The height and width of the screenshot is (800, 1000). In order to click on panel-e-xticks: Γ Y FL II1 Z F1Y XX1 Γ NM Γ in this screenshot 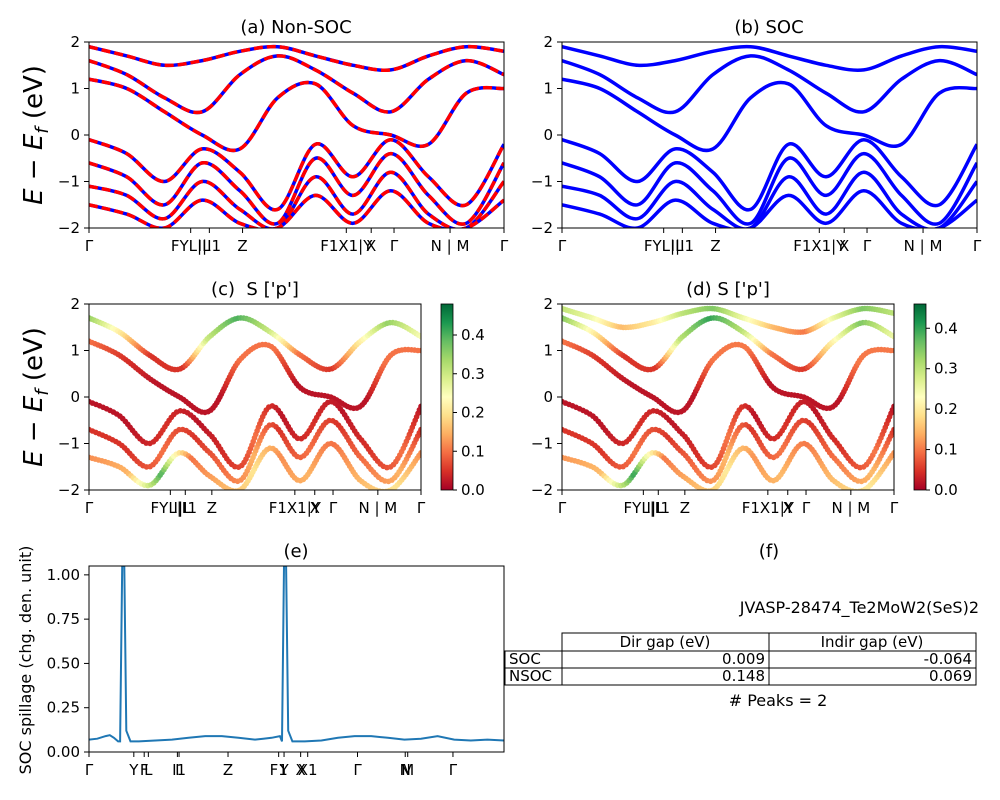, I will do `click(271, 765)`.